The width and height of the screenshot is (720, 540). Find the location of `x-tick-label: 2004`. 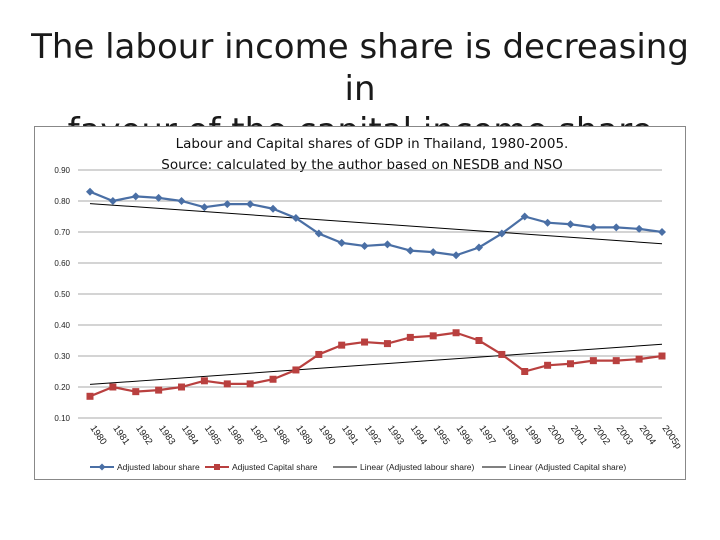

x-tick-label: 2004 is located at coordinates (647, 435).